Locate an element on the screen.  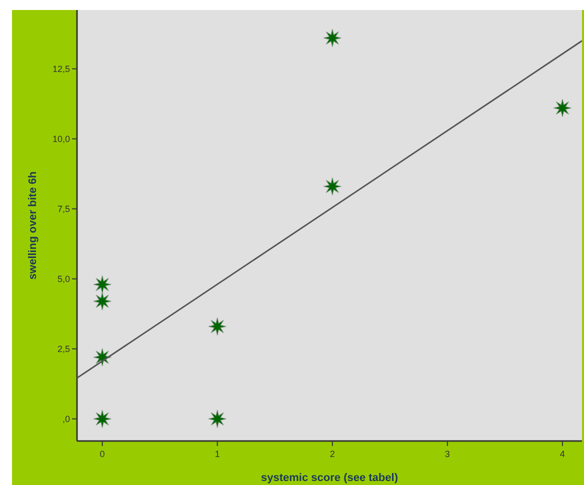
y-tick-label: ,0 is located at coordinates (66, 419).